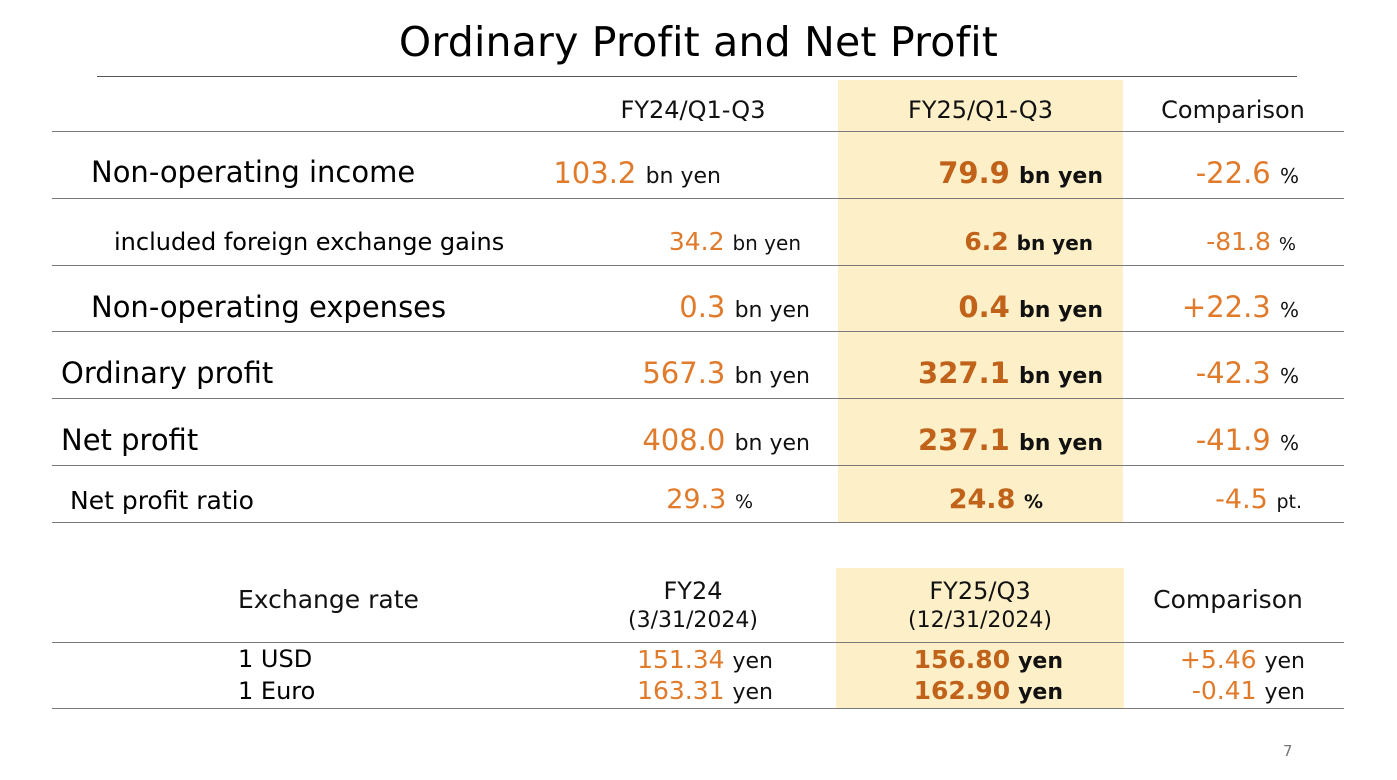 The height and width of the screenshot is (780, 1397). Describe the element at coordinates (726, 440) in the screenshot. I see `fy24-value: 408.0 bn yen` at that location.